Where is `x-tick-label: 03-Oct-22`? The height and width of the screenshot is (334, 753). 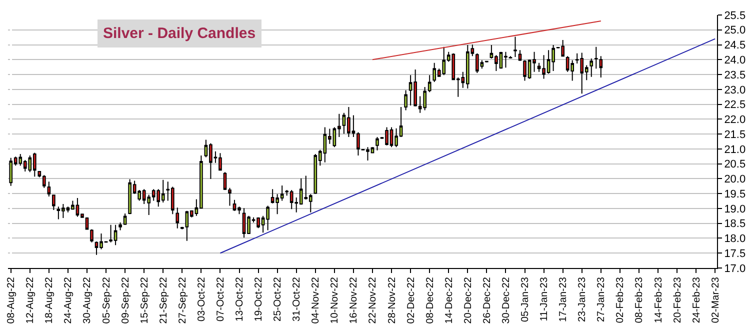
x-tick-label: 03-Oct-22 is located at coordinates (202, 299).